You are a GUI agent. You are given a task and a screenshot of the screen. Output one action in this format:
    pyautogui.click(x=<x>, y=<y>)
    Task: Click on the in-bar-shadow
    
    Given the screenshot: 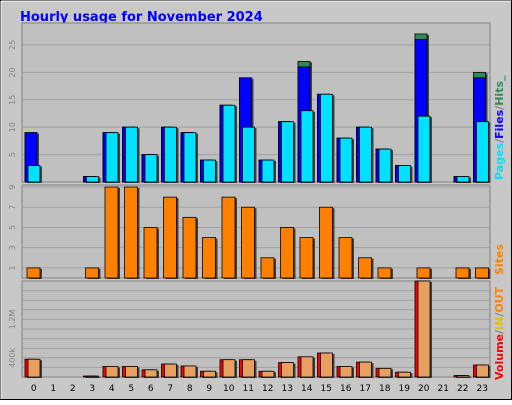 What is the action you would take?
    pyautogui.click(x=94, y=377)
    